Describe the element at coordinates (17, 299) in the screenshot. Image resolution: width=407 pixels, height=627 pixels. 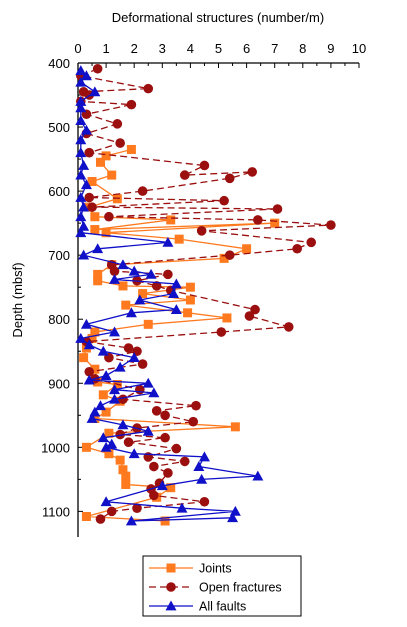
I see `y-axis-title: Depth (mbsf)` at that location.